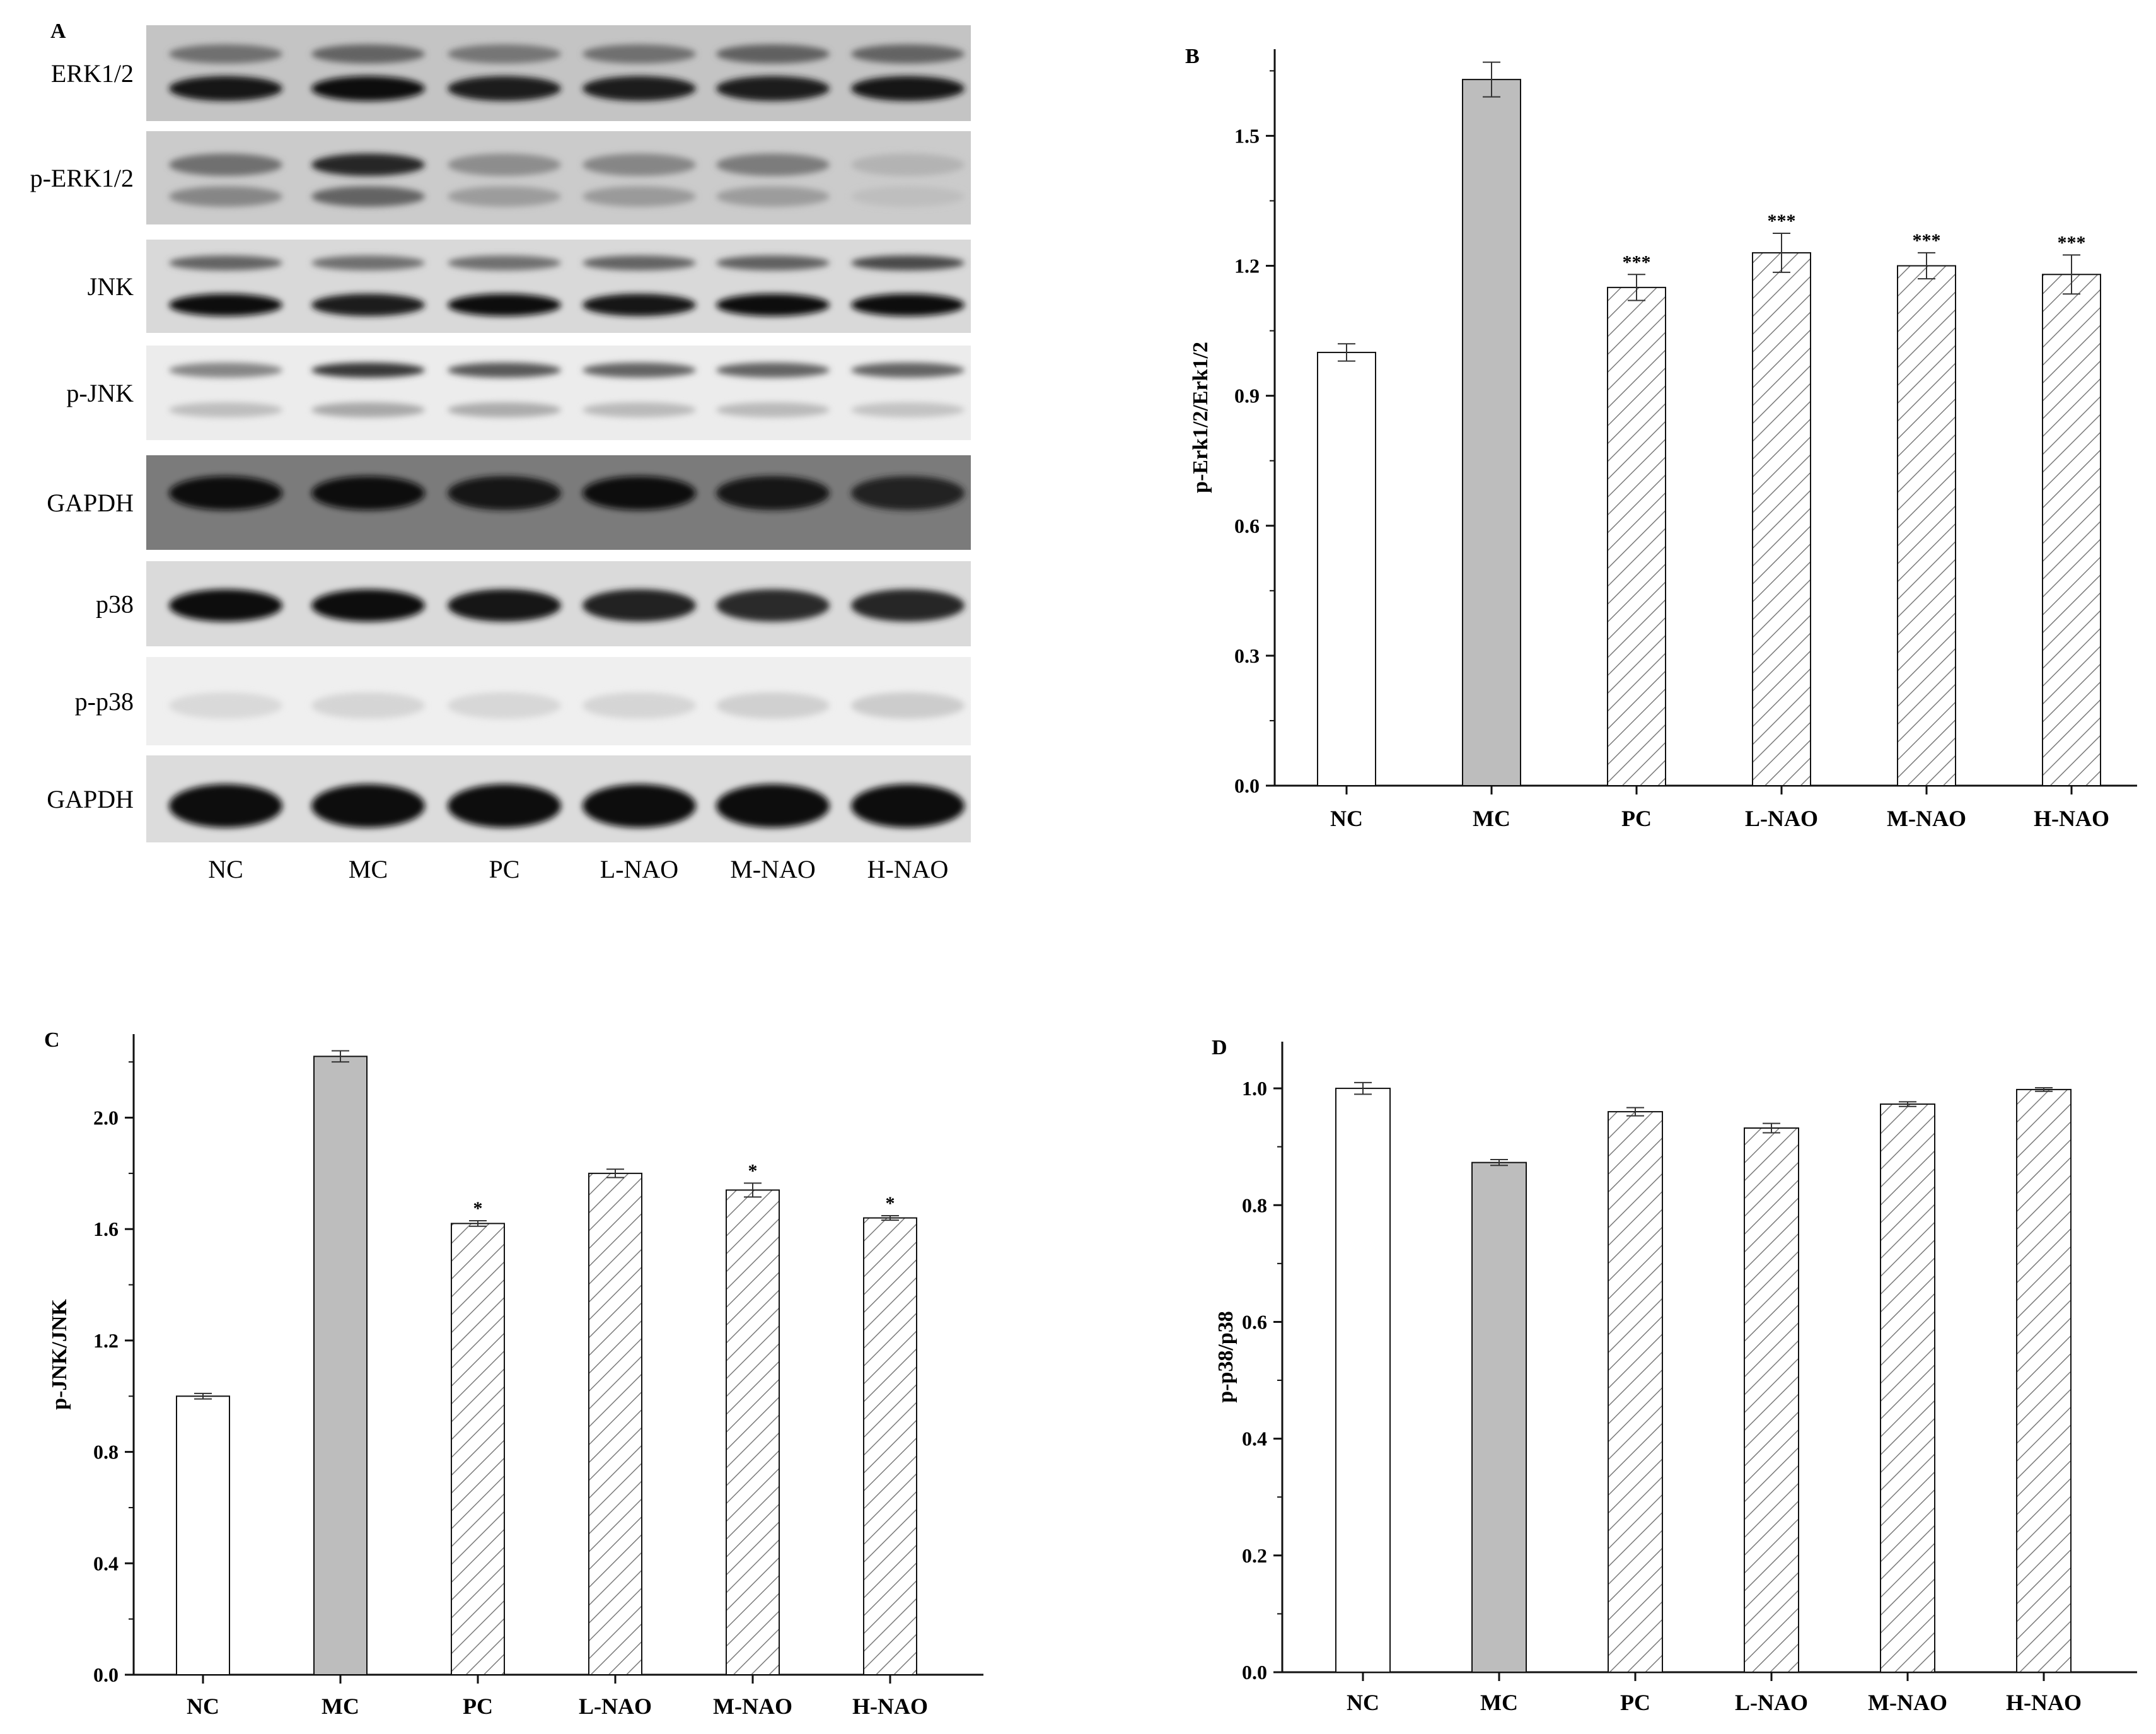 Image resolution: width=2156 pixels, height=1734 pixels. What do you see at coordinates (1927, 240) in the screenshot?
I see `significance-label: ***` at bounding box center [1927, 240].